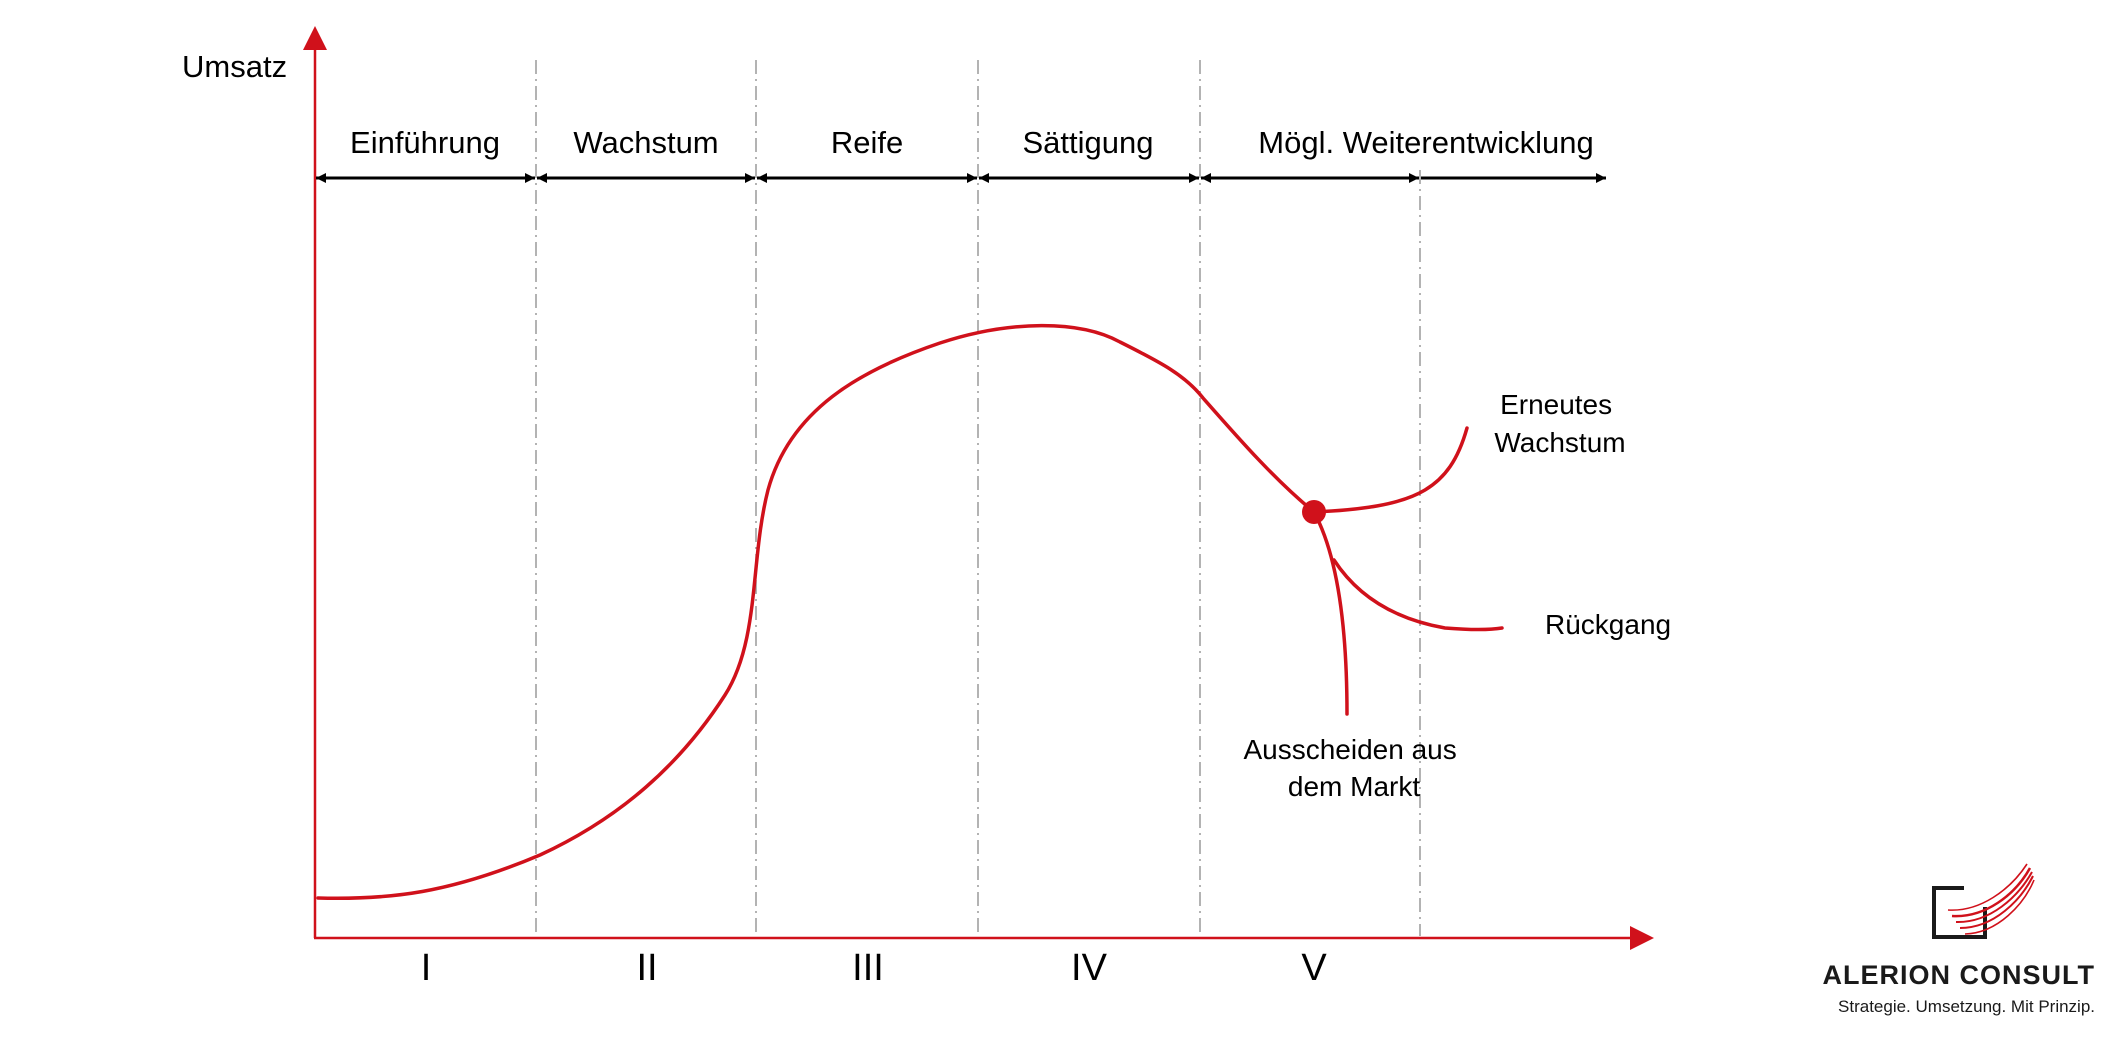  Describe the element at coordinates (1418, 595) in the screenshot. I see `decline-branch-curve` at that location.